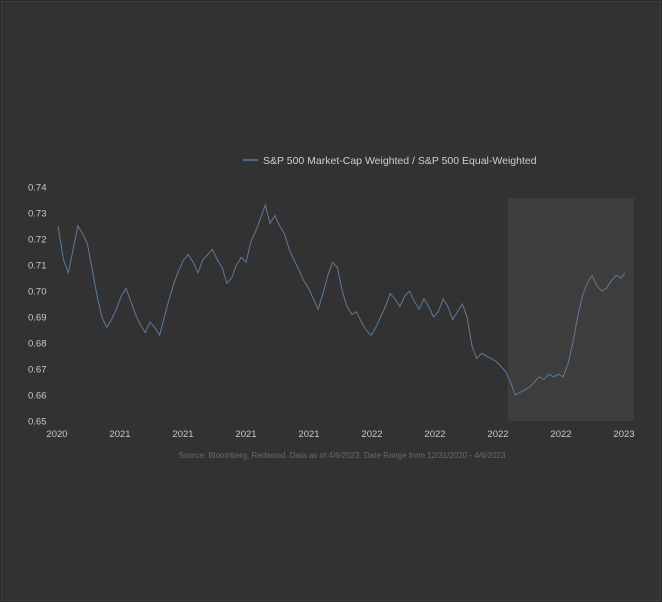  Describe the element at coordinates (37, 188) in the screenshot. I see `y-tick-label: 0.74` at that location.